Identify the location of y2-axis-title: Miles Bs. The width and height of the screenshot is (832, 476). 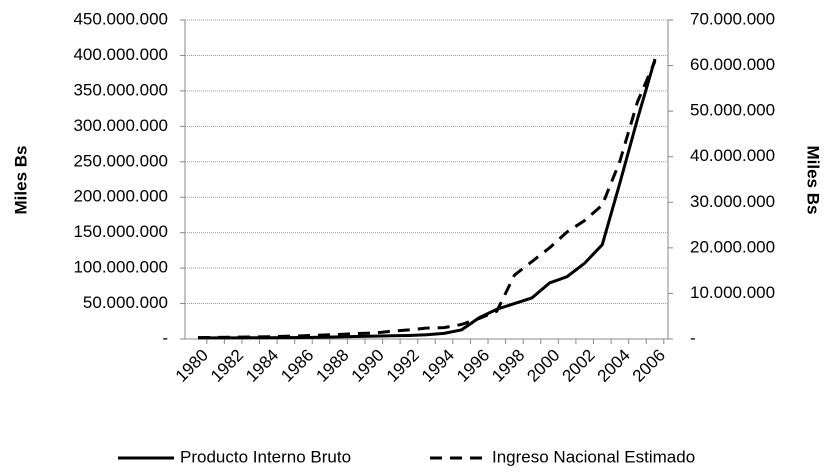
(813, 180).